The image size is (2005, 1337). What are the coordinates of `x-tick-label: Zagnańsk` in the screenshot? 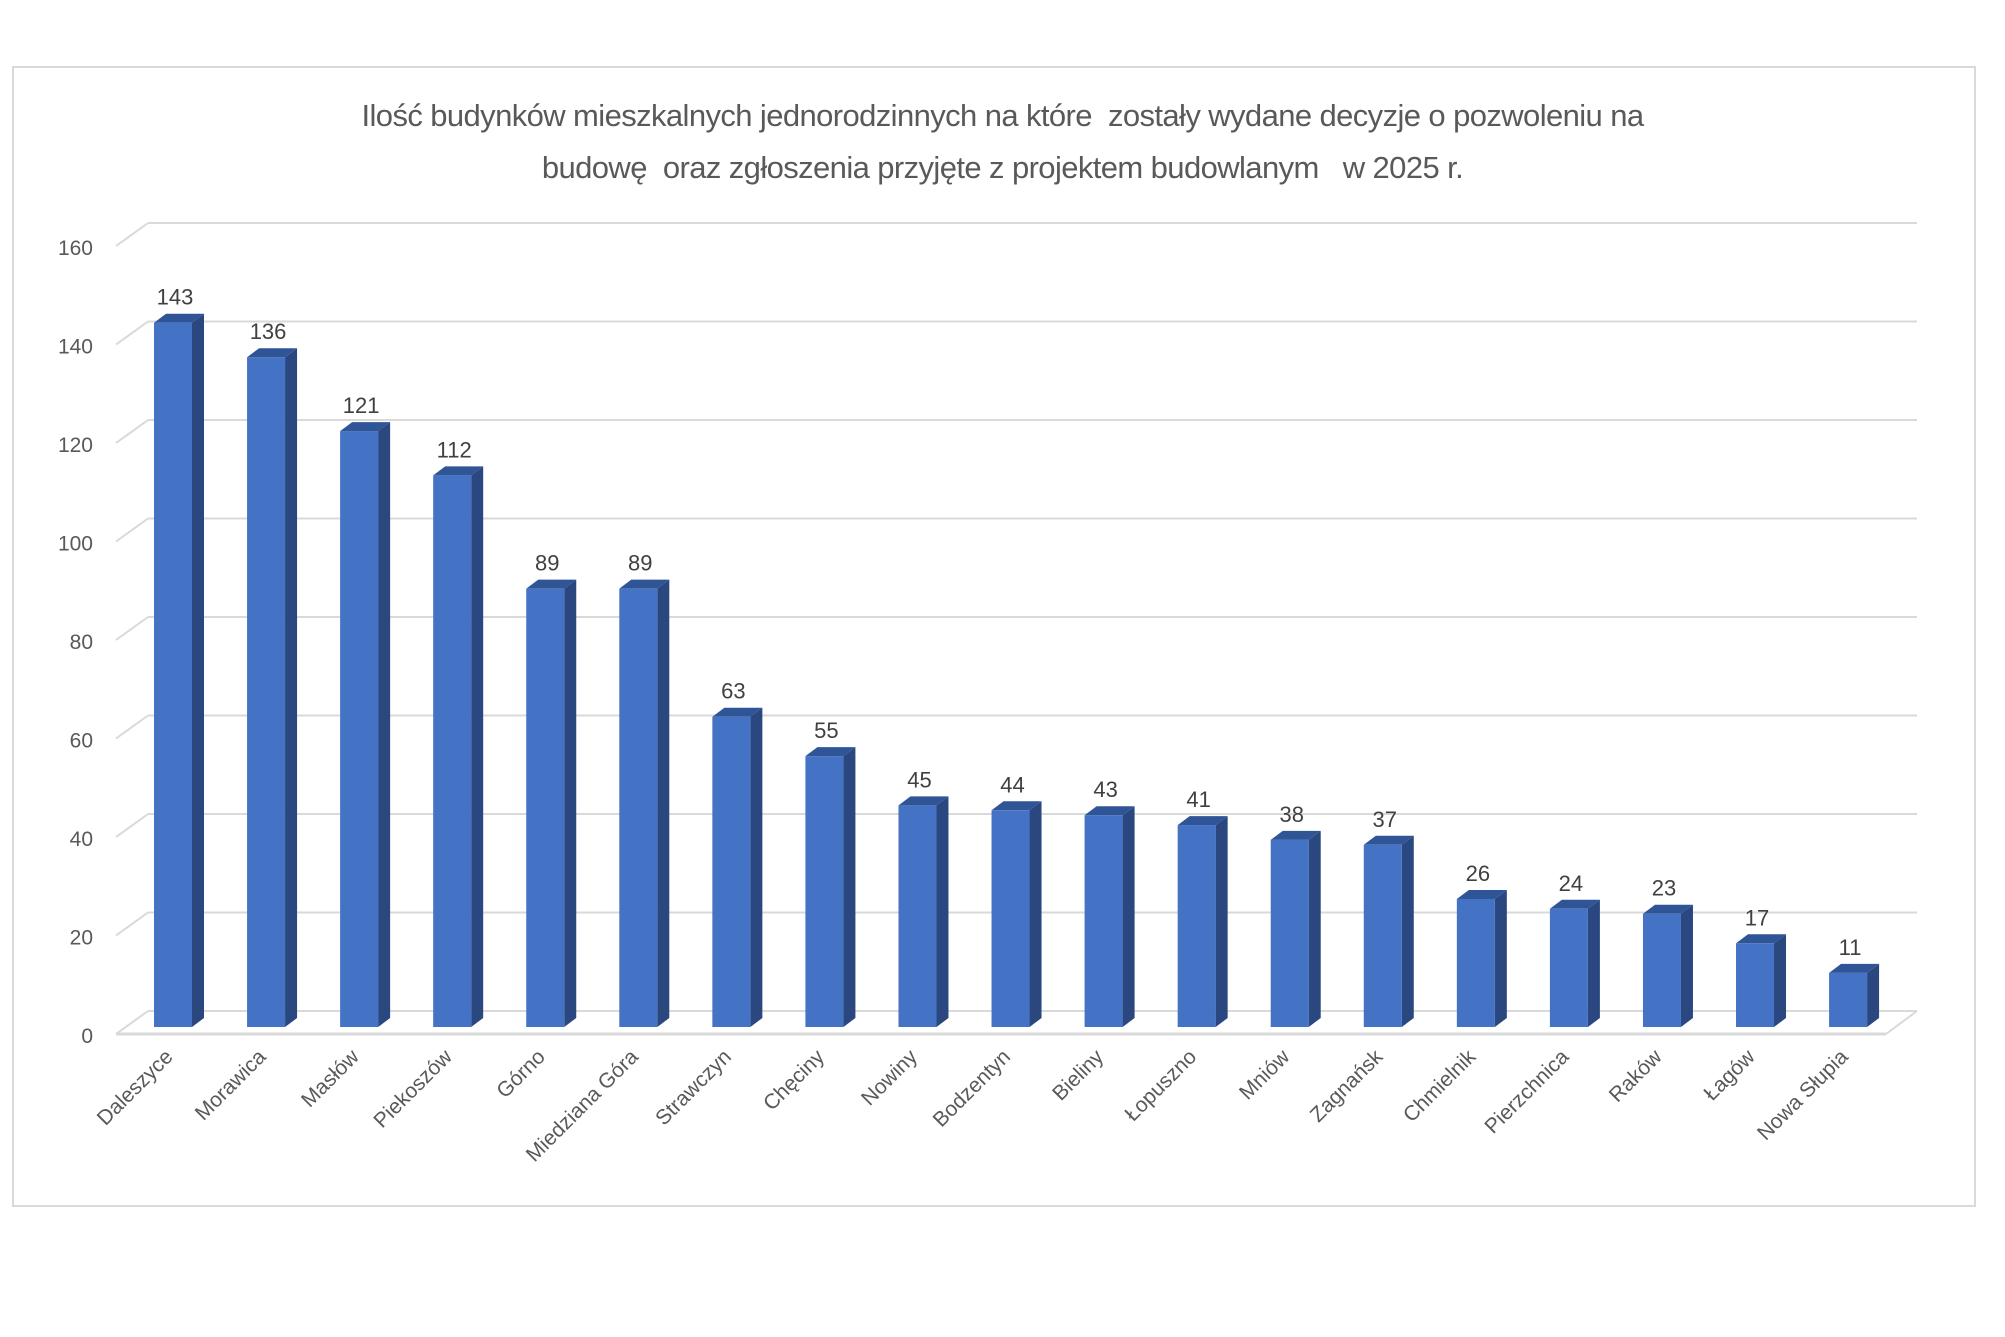 It's located at (1347, 1086).